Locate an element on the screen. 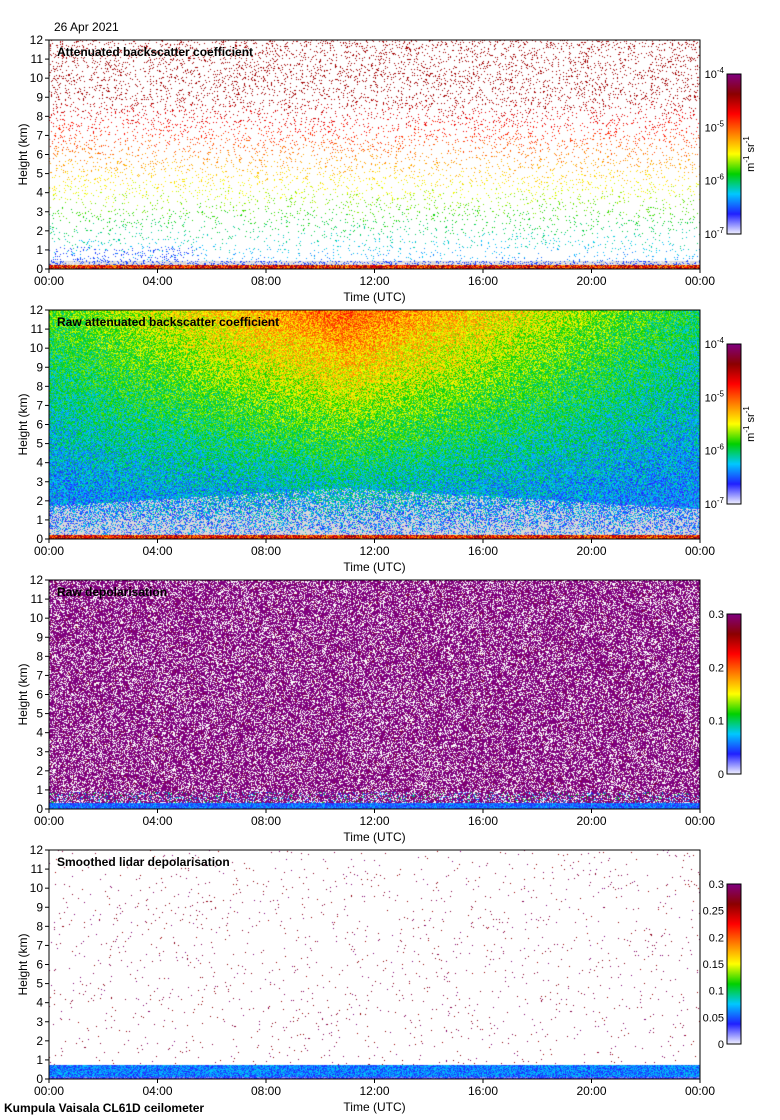 This screenshot has width=780, height=1120. panel-title: Smoothed lidar depolarisation is located at coordinates (143, 862).